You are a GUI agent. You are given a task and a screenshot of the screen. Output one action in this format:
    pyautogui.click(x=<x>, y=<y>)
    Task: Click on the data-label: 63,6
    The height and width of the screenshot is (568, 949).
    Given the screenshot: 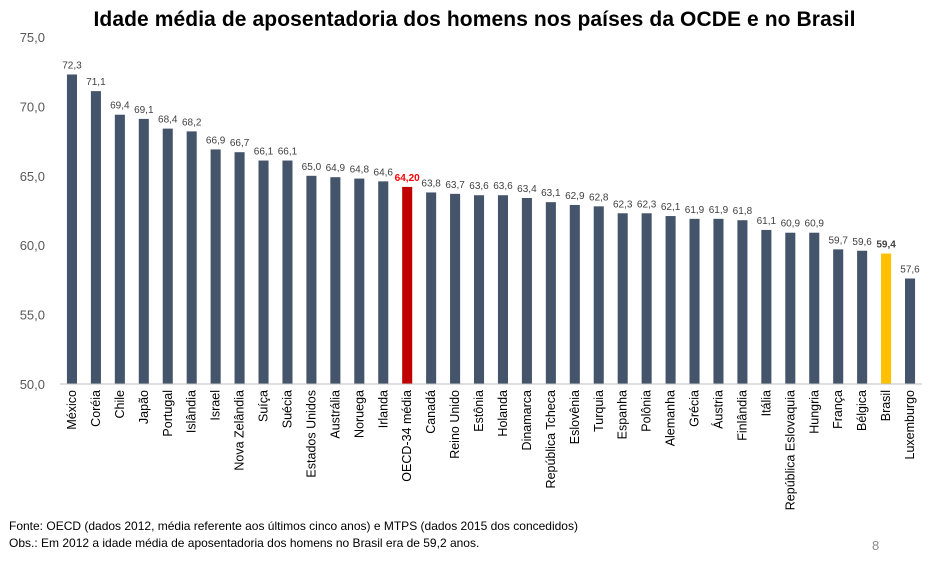 What is the action you would take?
    pyautogui.click(x=479, y=186)
    